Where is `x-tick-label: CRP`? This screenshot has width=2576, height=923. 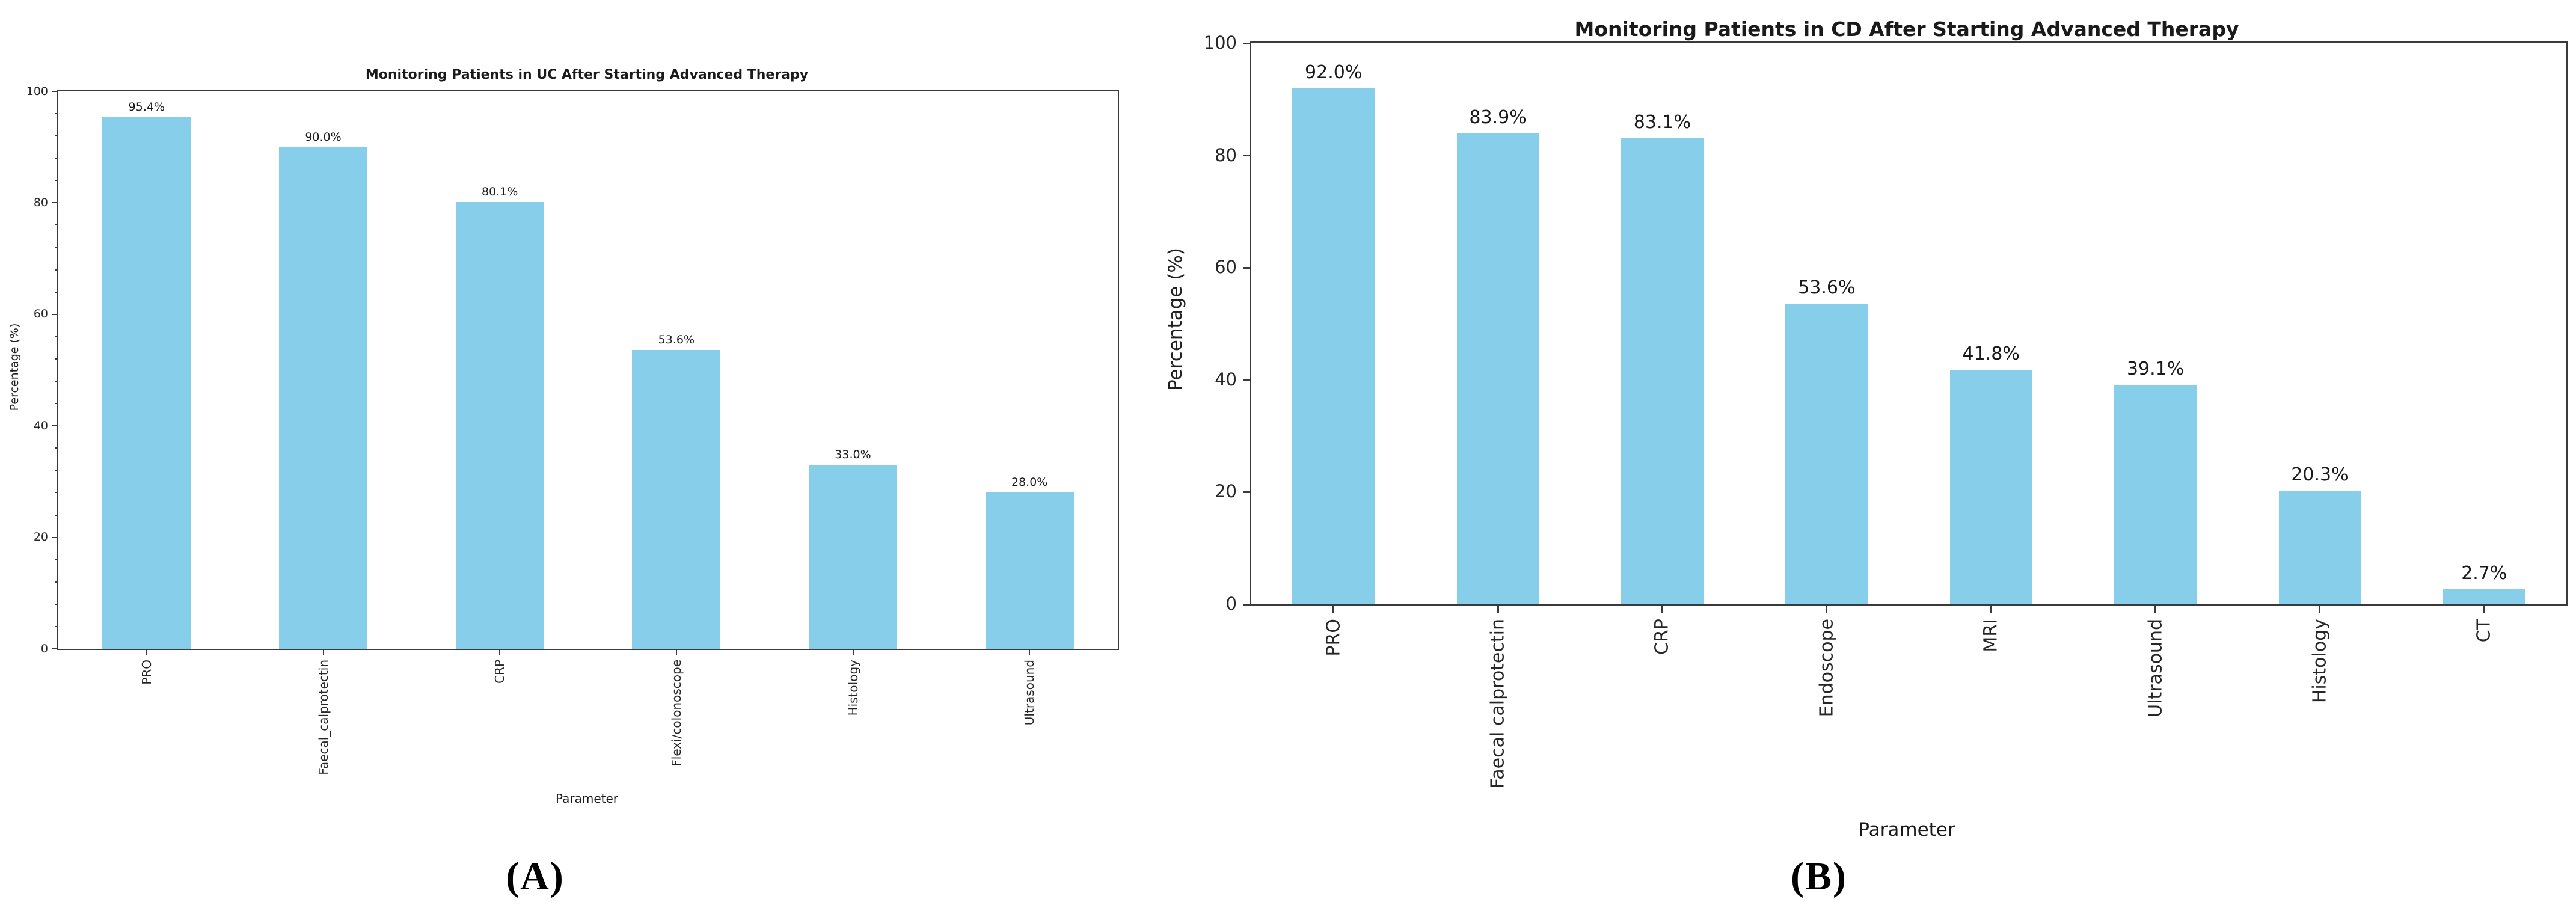 x-tick-label: CRP is located at coordinates (1662, 638).